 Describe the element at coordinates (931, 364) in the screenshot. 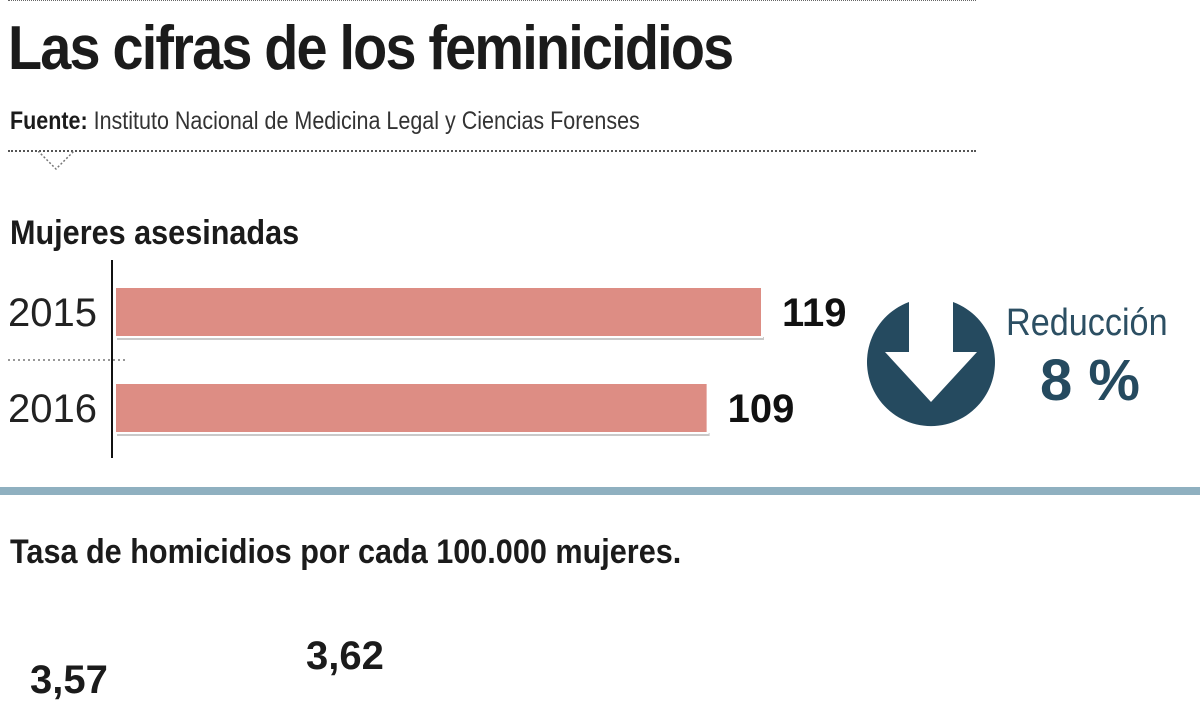

I see `down-arrow-icon` at that location.